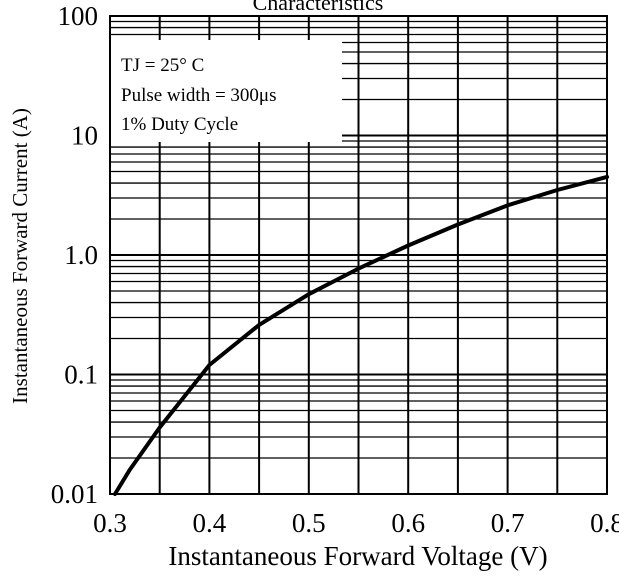 The height and width of the screenshot is (578, 619). Describe the element at coordinates (179, 124) in the screenshot. I see `annotation-line-3: 1% Duty Cycle` at that location.